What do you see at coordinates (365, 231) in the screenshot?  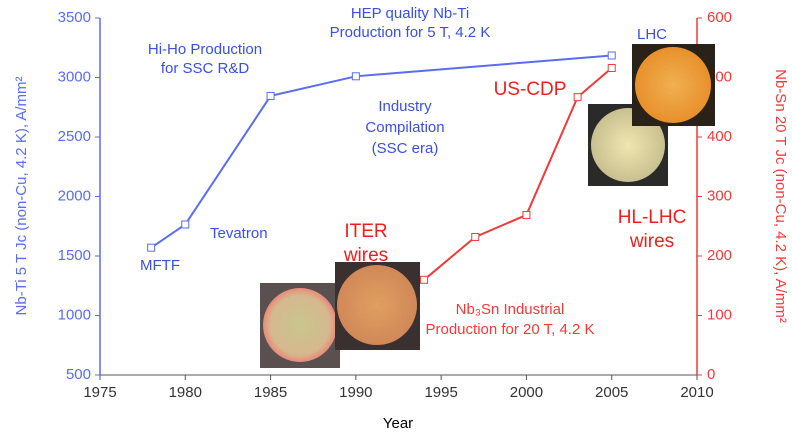 I see `annotation: ITER` at bounding box center [365, 231].